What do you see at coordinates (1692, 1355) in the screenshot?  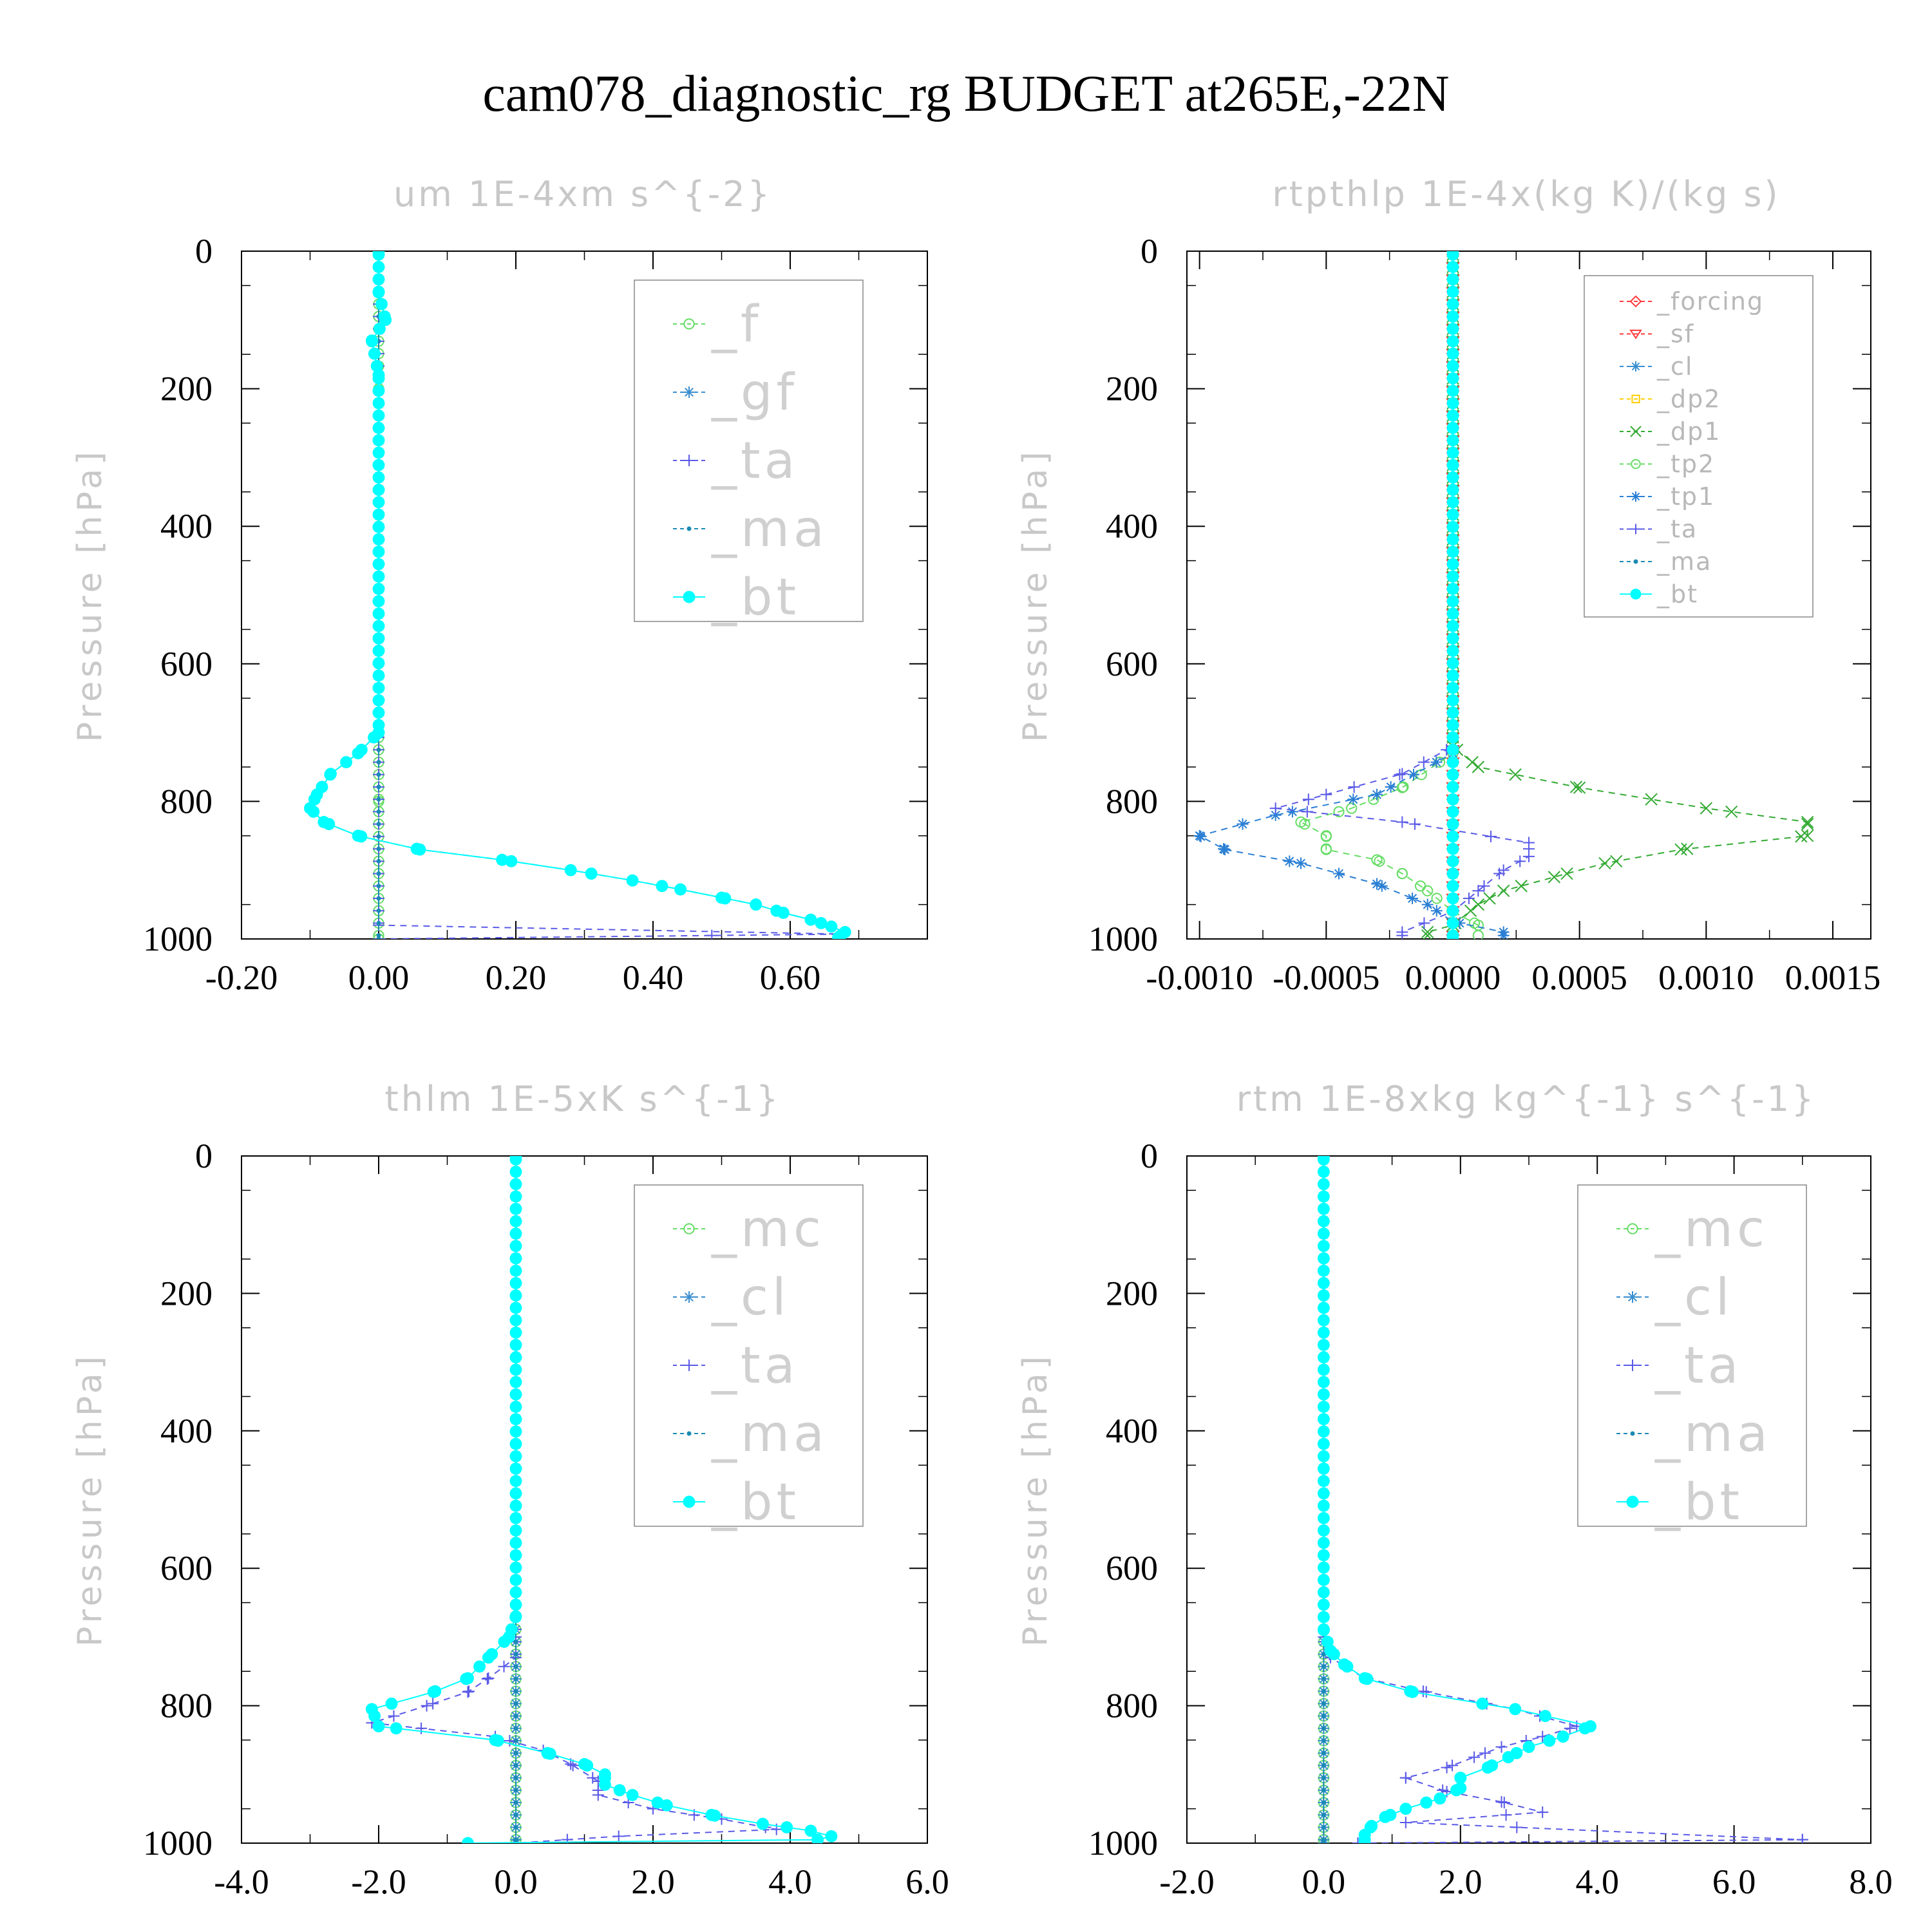 I see `legend-box` at bounding box center [1692, 1355].